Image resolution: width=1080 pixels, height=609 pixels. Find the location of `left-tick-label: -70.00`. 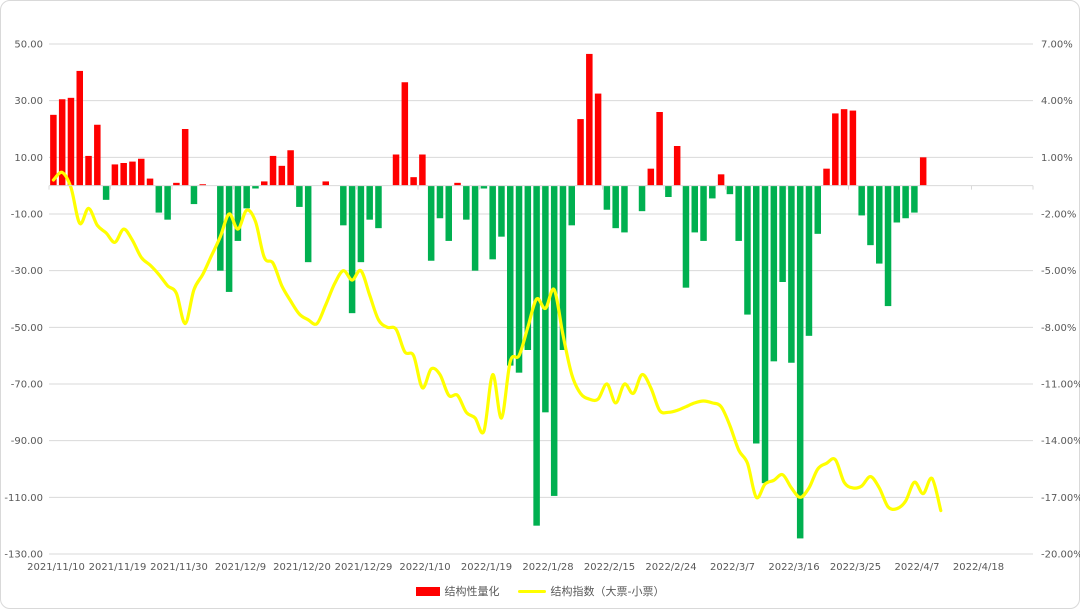

left-tick-label: -70.00 is located at coordinates (27, 385).